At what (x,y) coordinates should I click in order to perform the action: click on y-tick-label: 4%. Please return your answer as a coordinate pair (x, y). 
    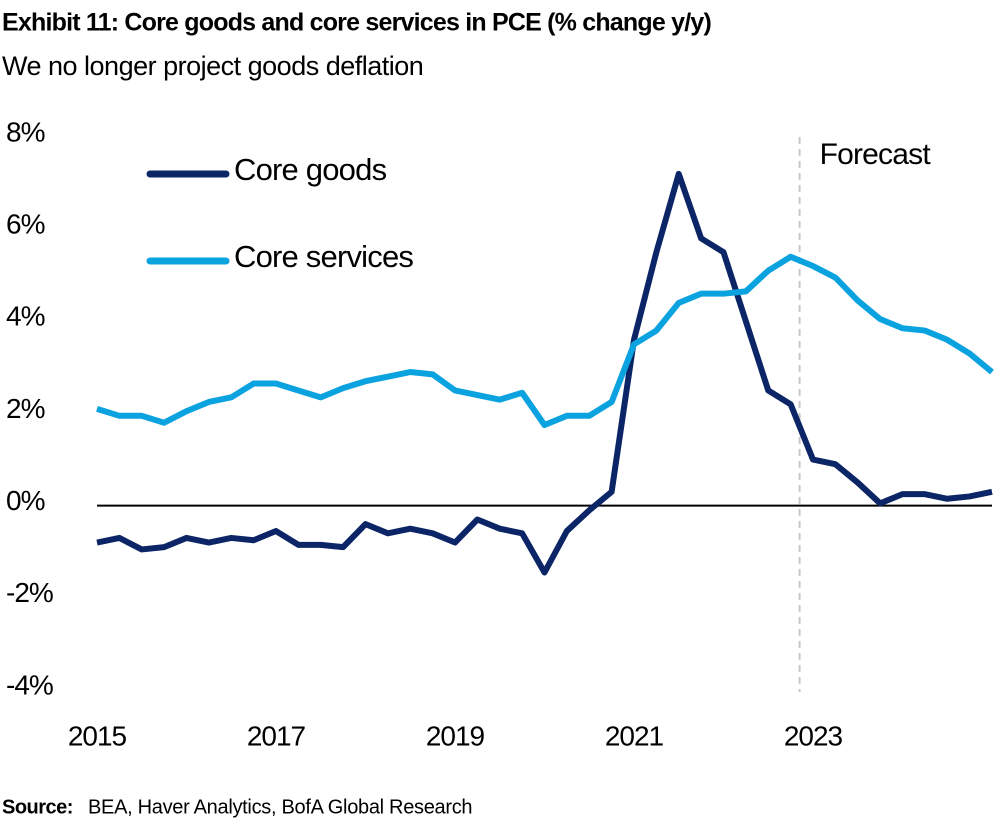
    Looking at the image, I should click on (25, 316).